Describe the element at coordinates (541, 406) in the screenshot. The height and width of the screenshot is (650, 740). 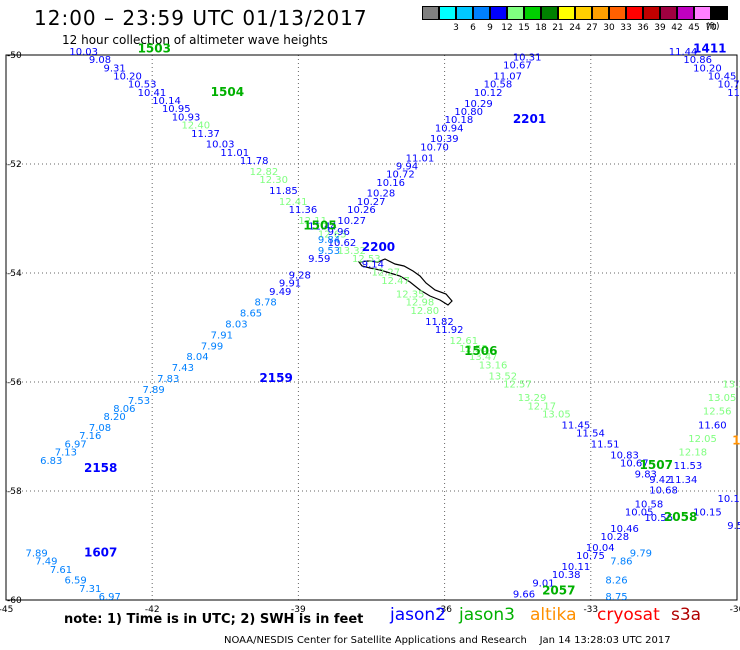
I see `wave-height-label: 12.17` at that location.